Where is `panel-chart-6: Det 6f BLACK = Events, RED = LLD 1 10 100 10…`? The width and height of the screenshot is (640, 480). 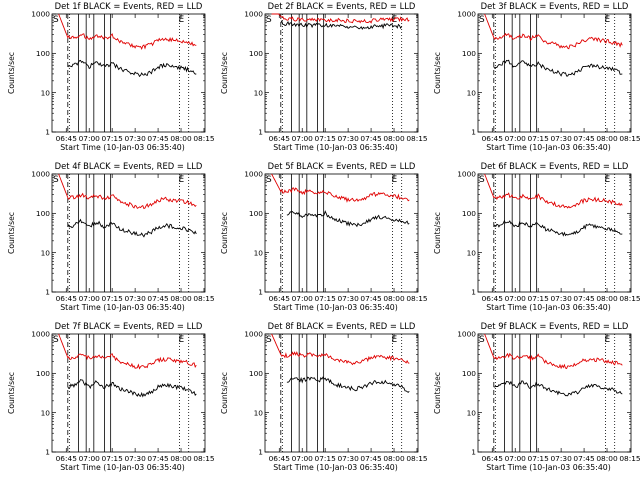 panel-chart-6: Det 6f BLACK = Events, RED = LLD 1 10 100 10… is located at coordinates (536, 236).